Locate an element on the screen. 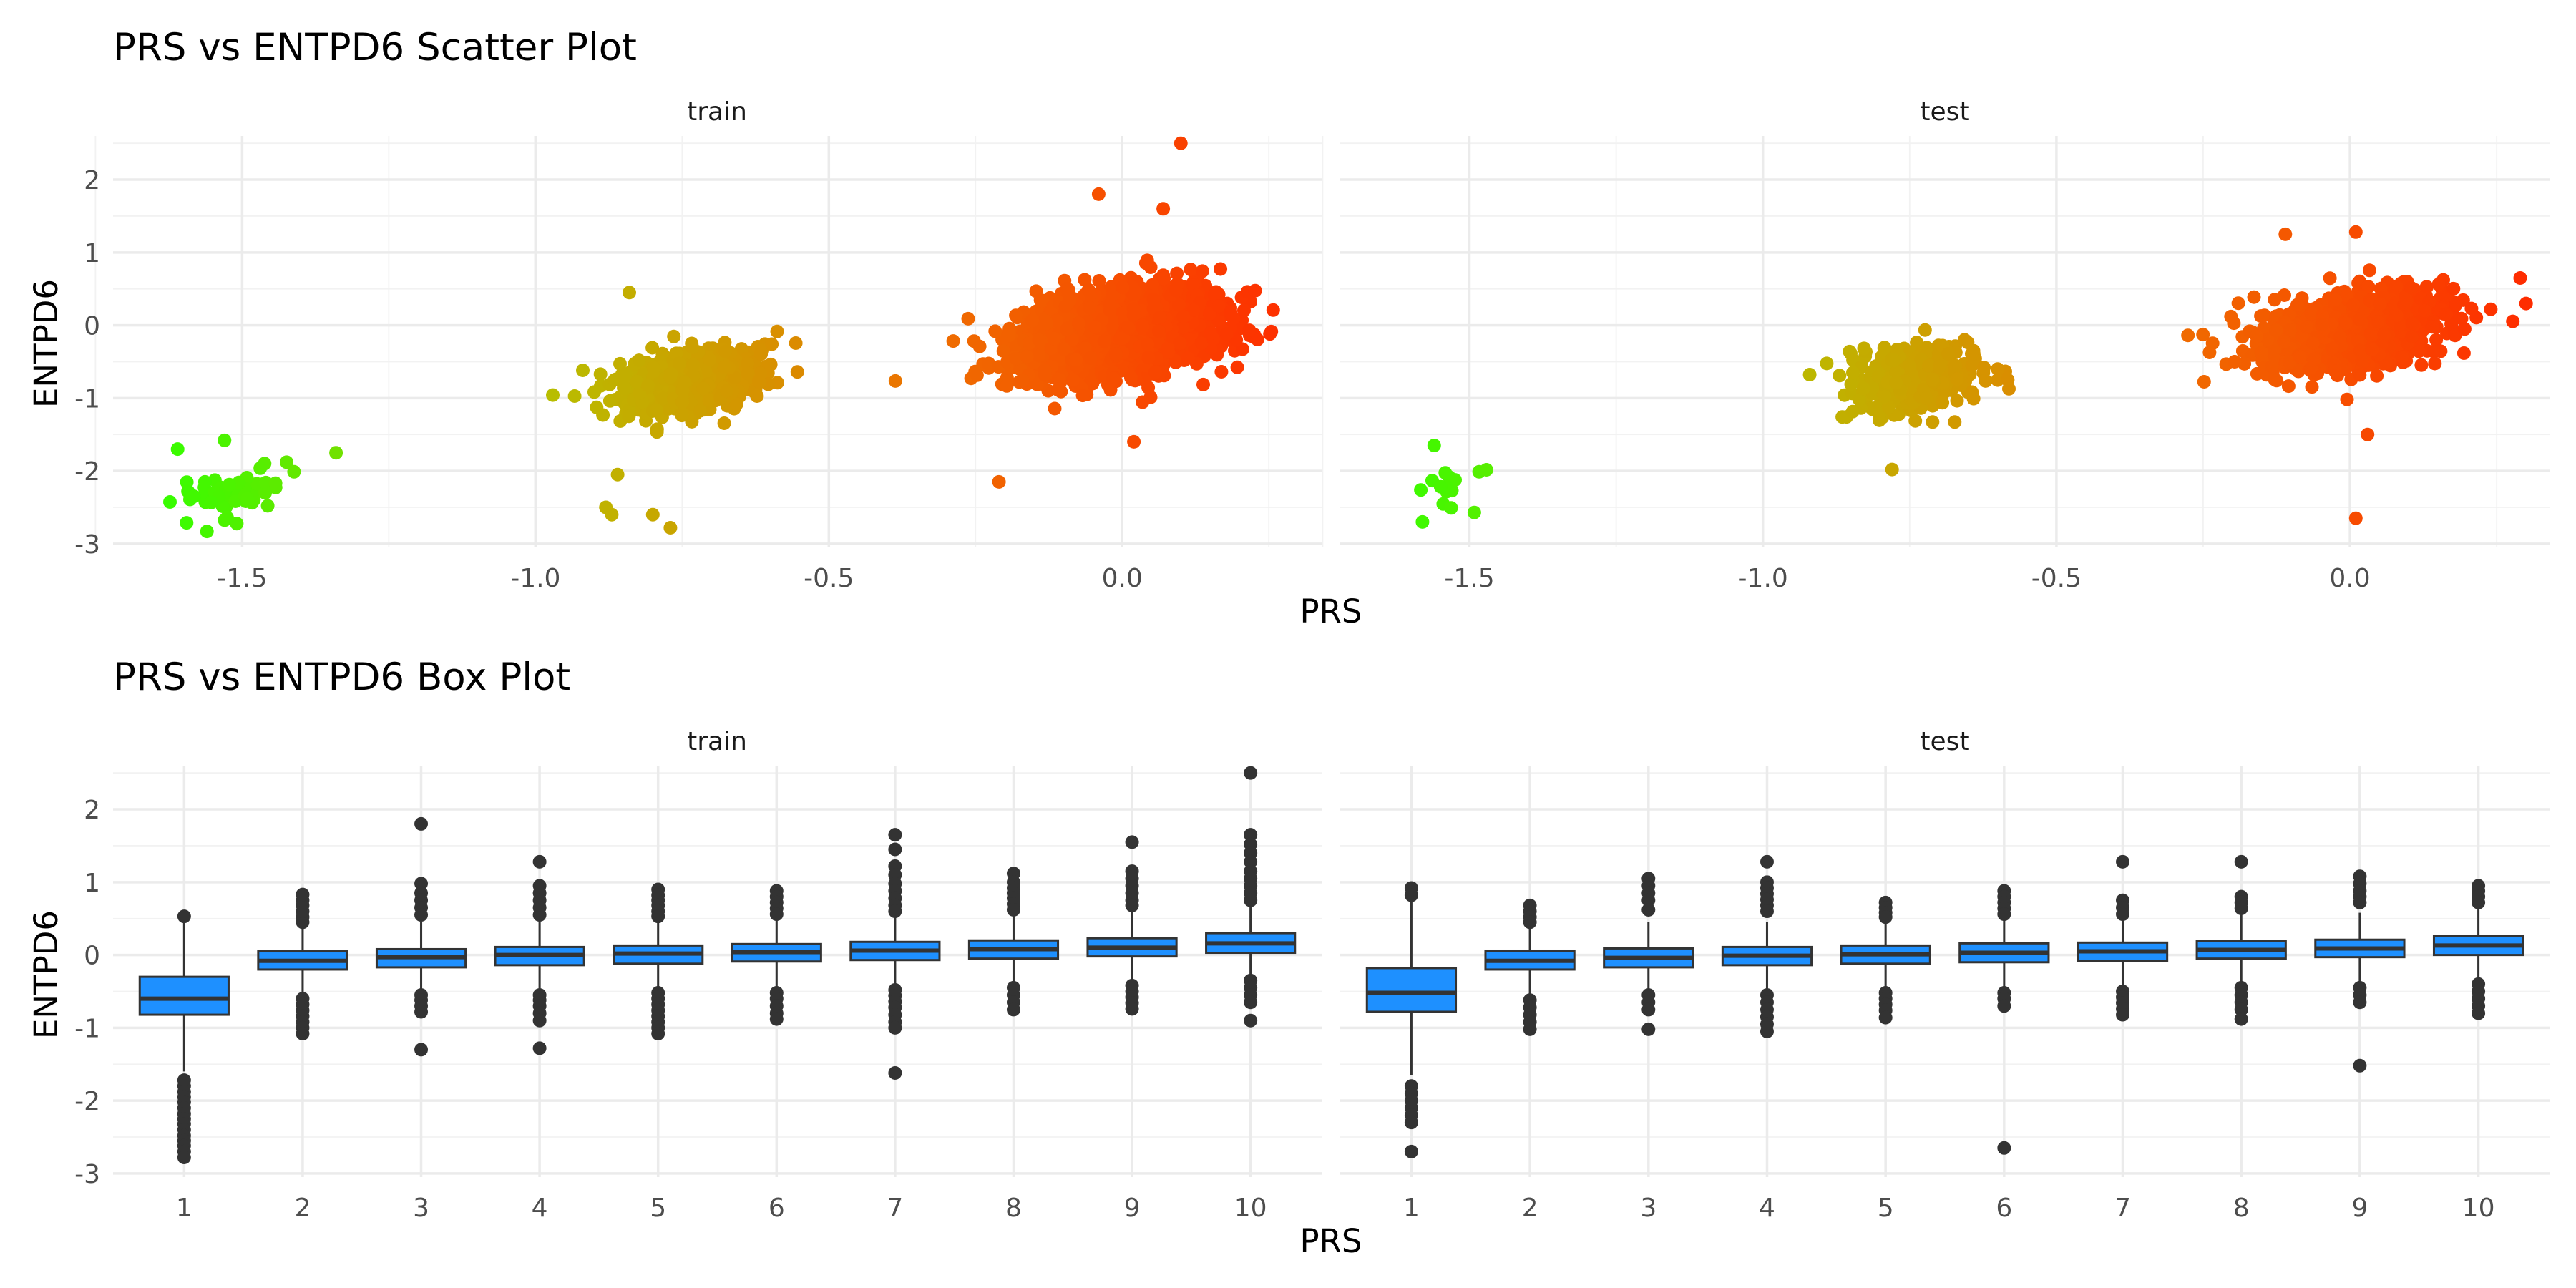 The height and width of the screenshot is (1288, 2576). box-y-axis-title: ENTPD6 is located at coordinates (46, 974).